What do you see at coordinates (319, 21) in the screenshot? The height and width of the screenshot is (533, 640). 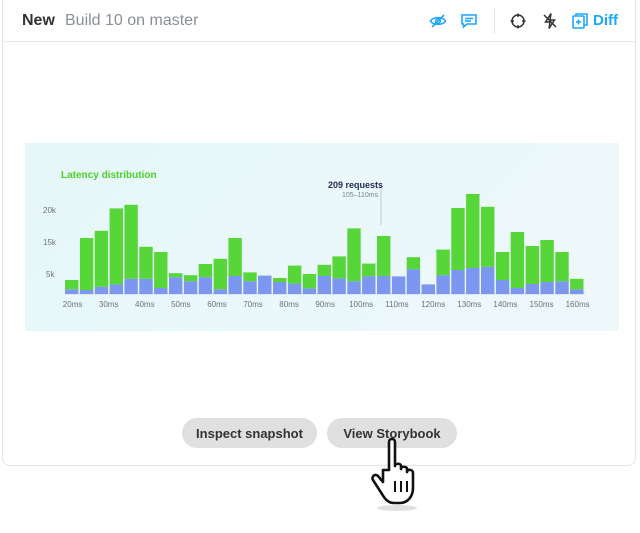 I see `snapshot-header: New Build 10 on master` at bounding box center [319, 21].